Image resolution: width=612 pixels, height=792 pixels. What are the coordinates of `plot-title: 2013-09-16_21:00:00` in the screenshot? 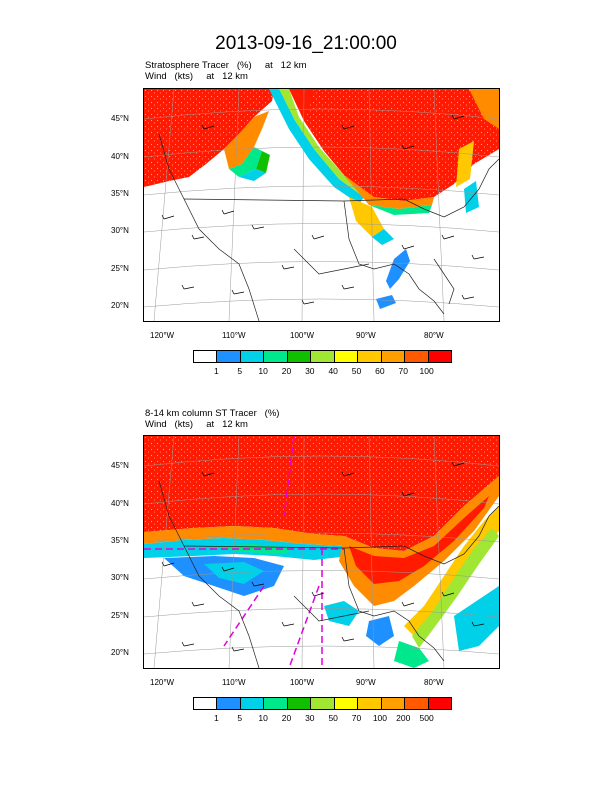 It's located at (306, 43).